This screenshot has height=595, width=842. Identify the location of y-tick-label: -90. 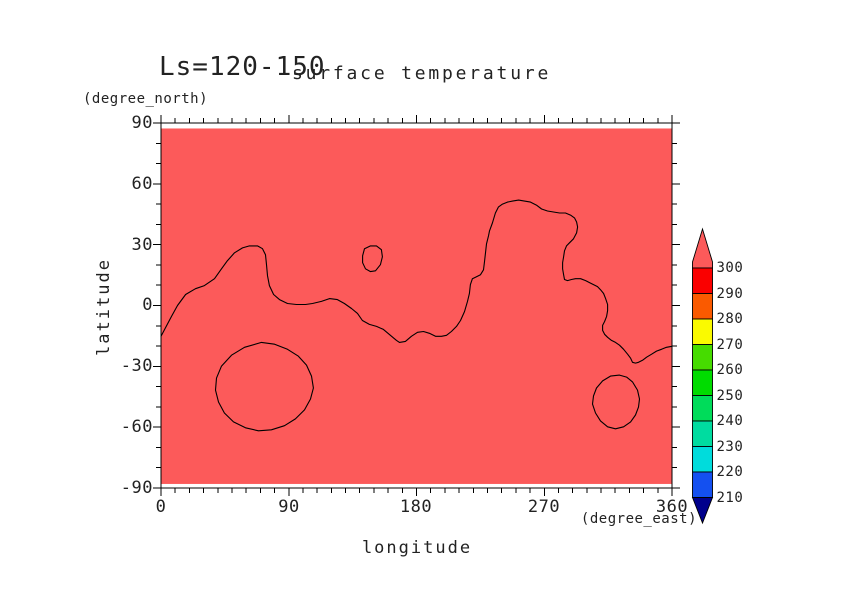
(136, 488).